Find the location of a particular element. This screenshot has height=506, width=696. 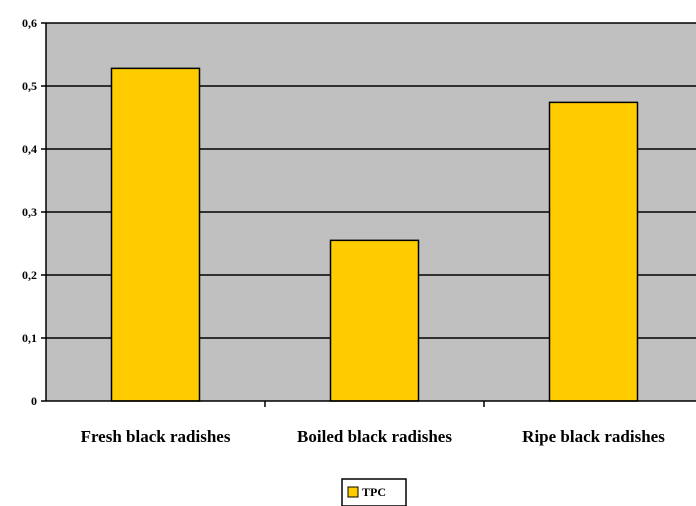

y-tick-label: 0,2 is located at coordinates (29, 275).